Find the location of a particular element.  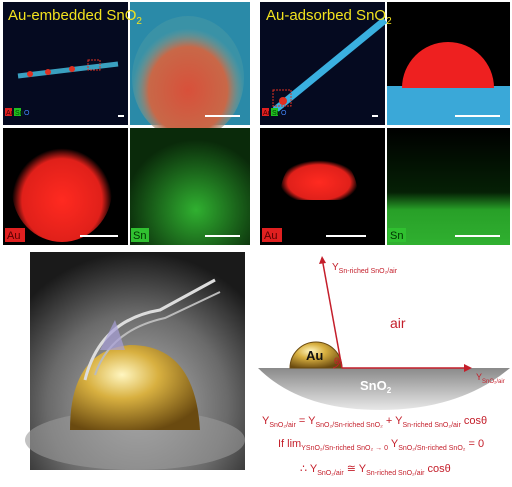

gamma-label: YSn-riched SnO₂/air is located at coordinates (365, 268).